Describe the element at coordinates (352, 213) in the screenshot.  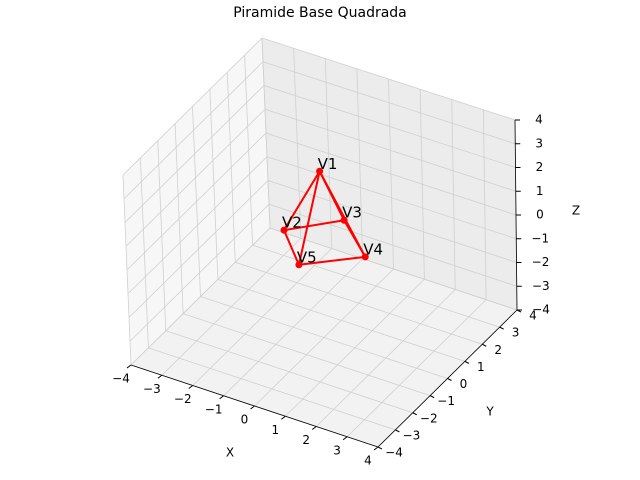
I see `point-label: V3` at that location.